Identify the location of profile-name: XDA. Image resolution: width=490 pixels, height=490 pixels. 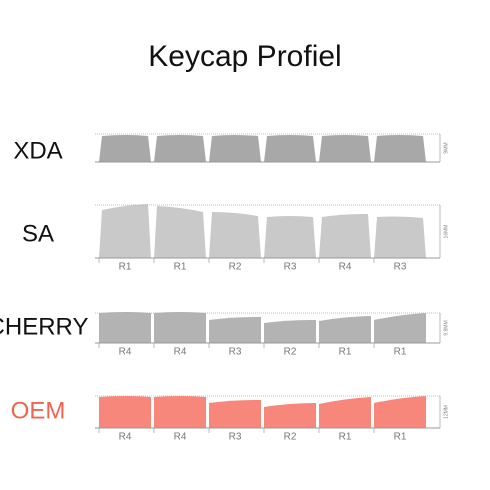
(37, 150).